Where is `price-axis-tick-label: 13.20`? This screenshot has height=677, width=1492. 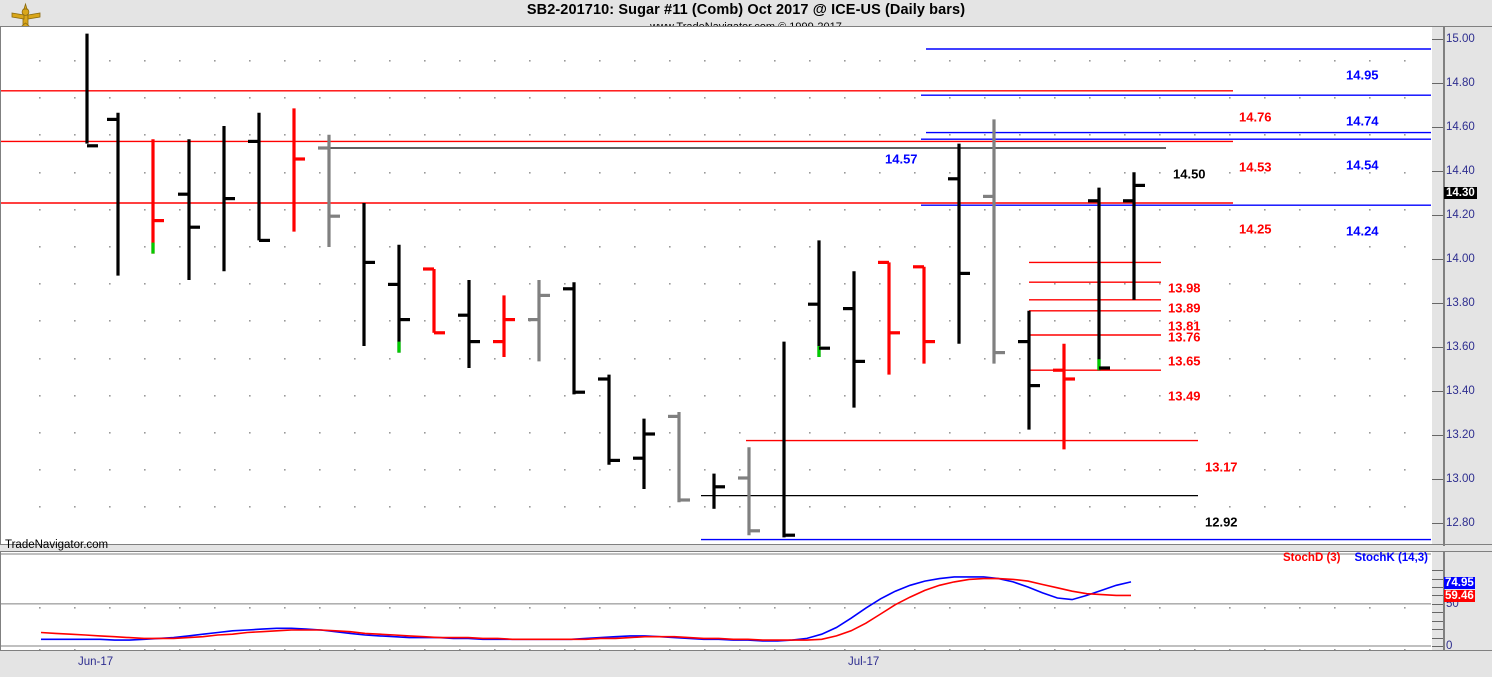
price-axis-tick-label: 13.20 is located at coordinates (1460, 435).